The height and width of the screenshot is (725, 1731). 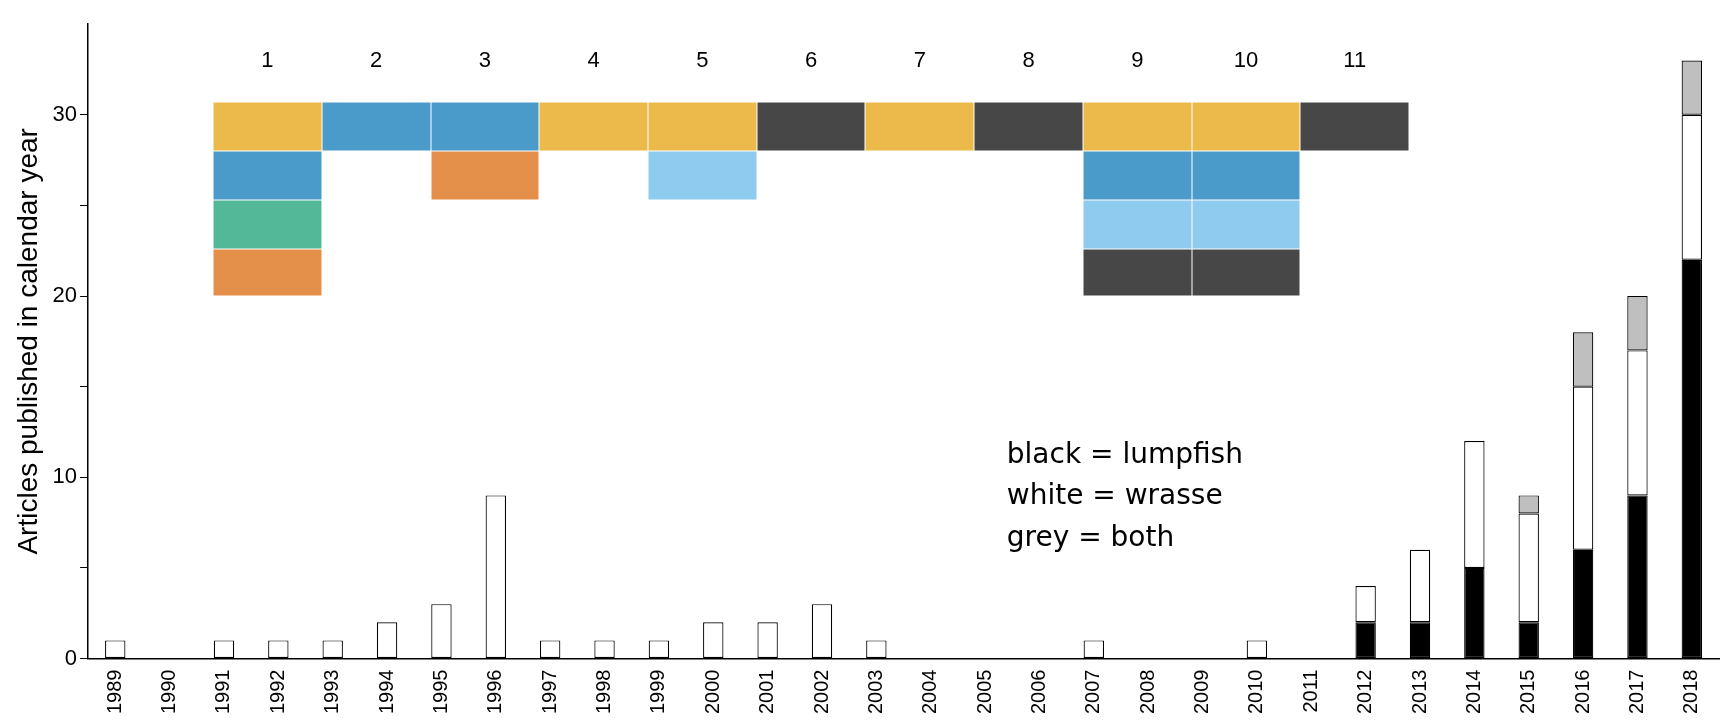 What do you see at coordinates (71, 657) in the screenshot?
I see `y-tick-label: 0` at bounding box center [71, 657].